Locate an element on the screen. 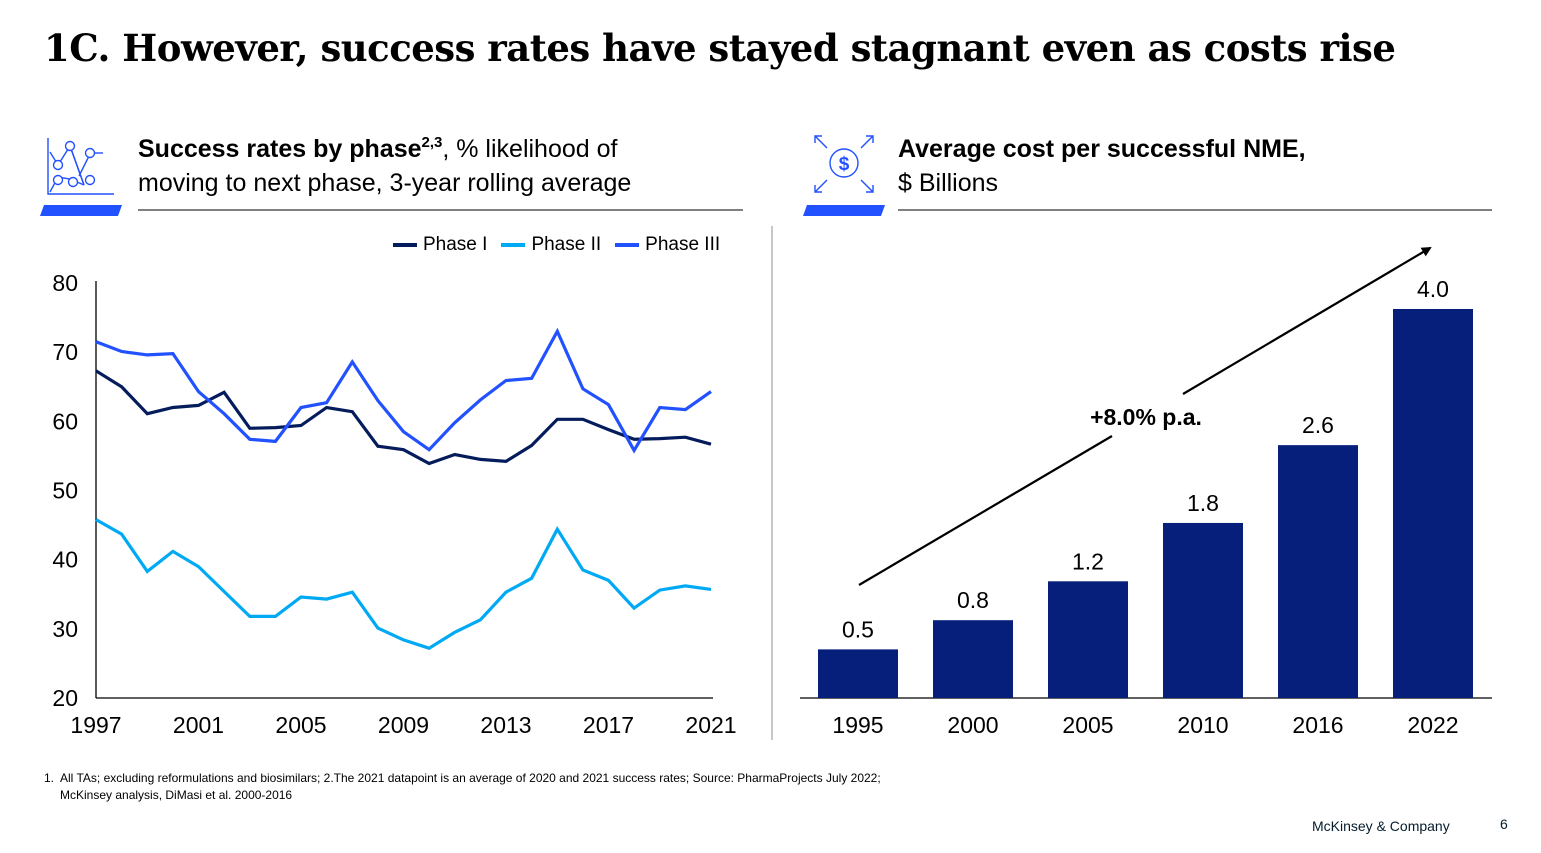  y-tick-label: 20 is located at coordinates (65, 698).